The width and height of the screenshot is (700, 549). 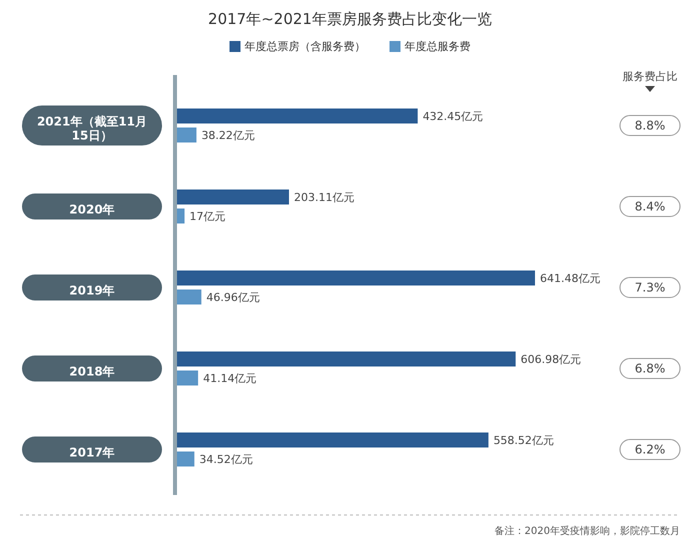 What do you see at coordinates (650, 287) in the screenshot?
I see `text: 7.3%` at bounding box center [650, 287].